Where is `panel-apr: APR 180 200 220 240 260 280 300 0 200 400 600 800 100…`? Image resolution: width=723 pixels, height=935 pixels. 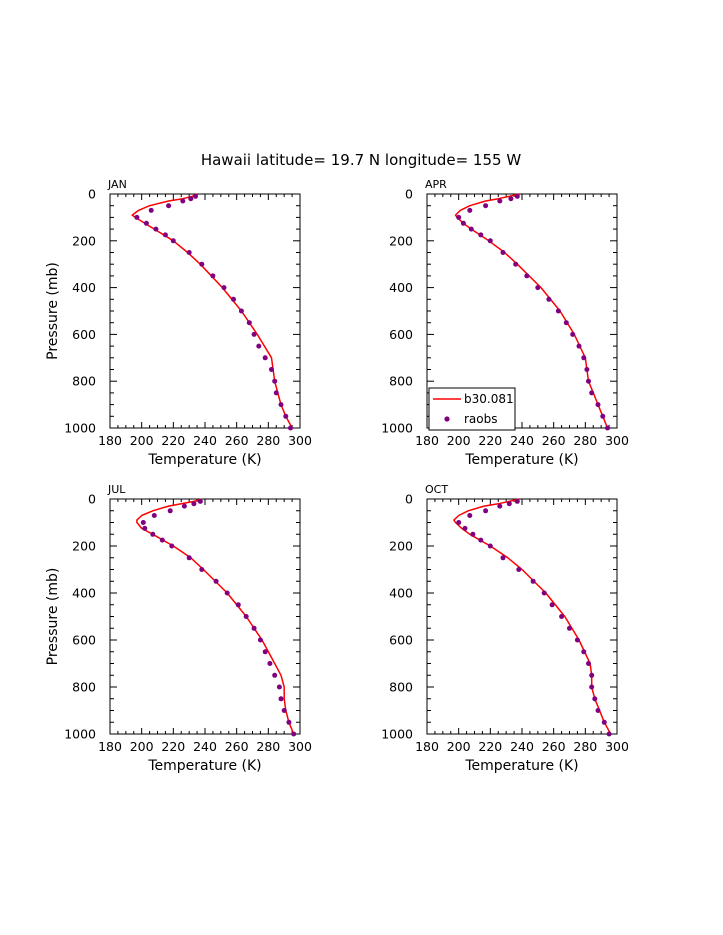
panel-apr: APR 180 200 220 240 260 280 300 0 200 400 600 800 100… is located at coordinates (505, 323).